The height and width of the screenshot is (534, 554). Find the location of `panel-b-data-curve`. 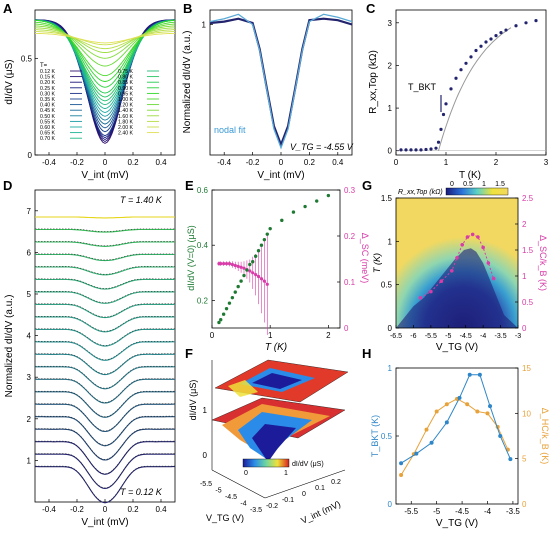

panel-b-data-curve is located at coordinates (281, 82).